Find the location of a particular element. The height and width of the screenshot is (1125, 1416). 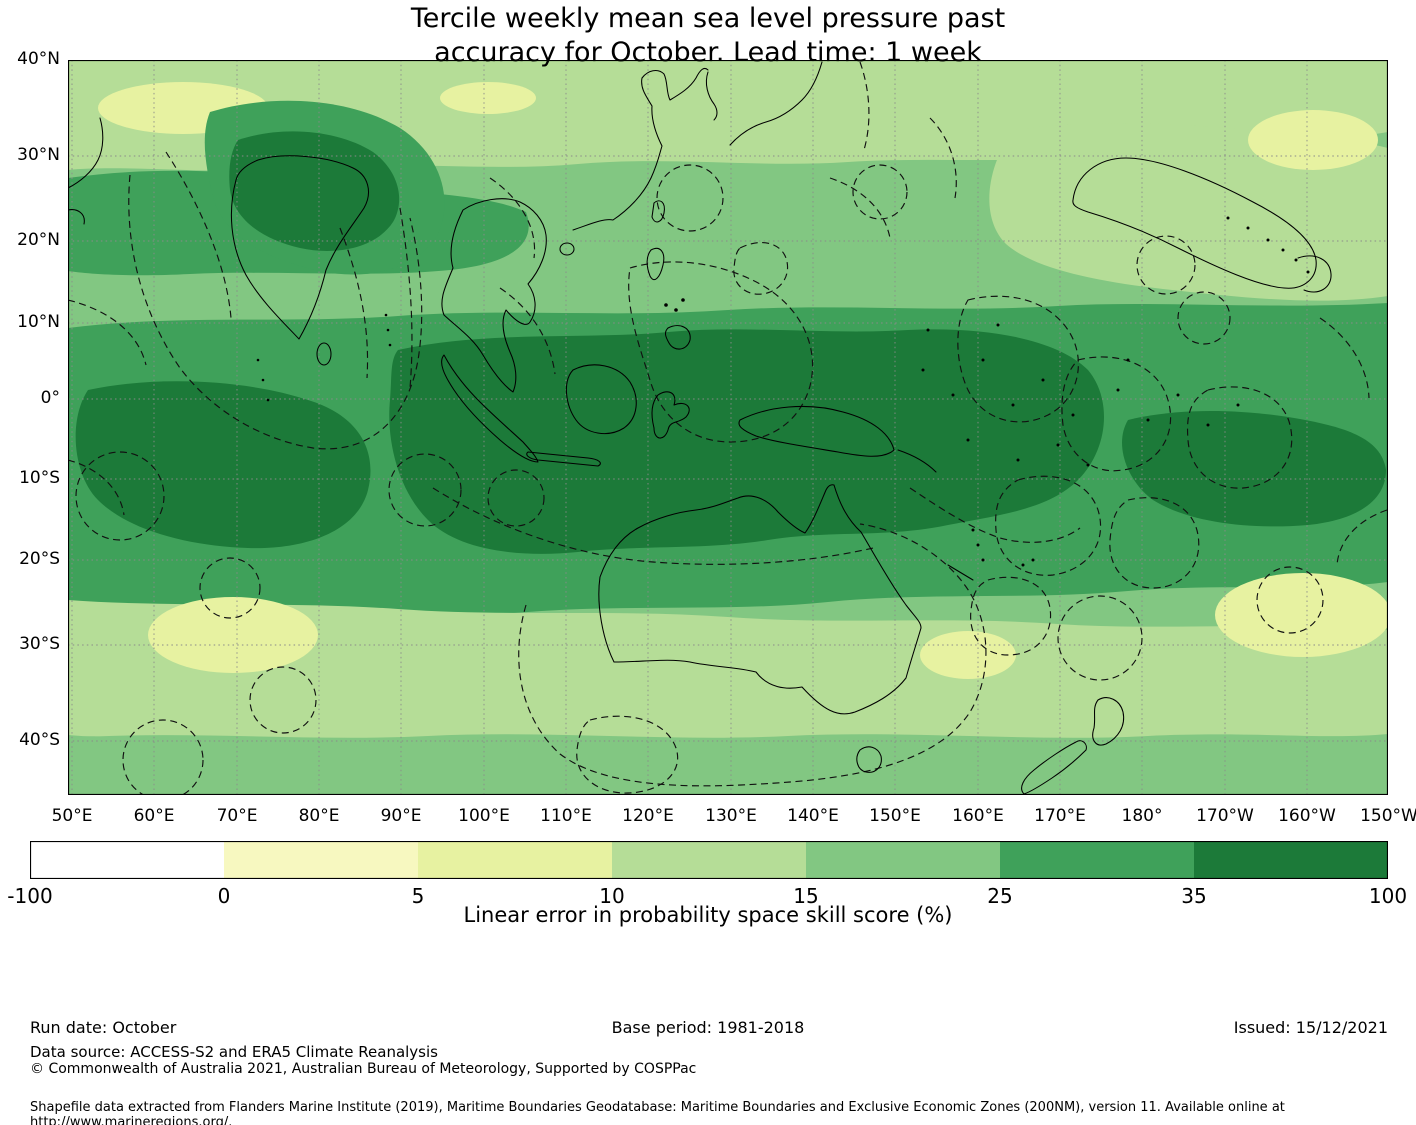

fill-darkest-east is located at coordinates (1254, 468).